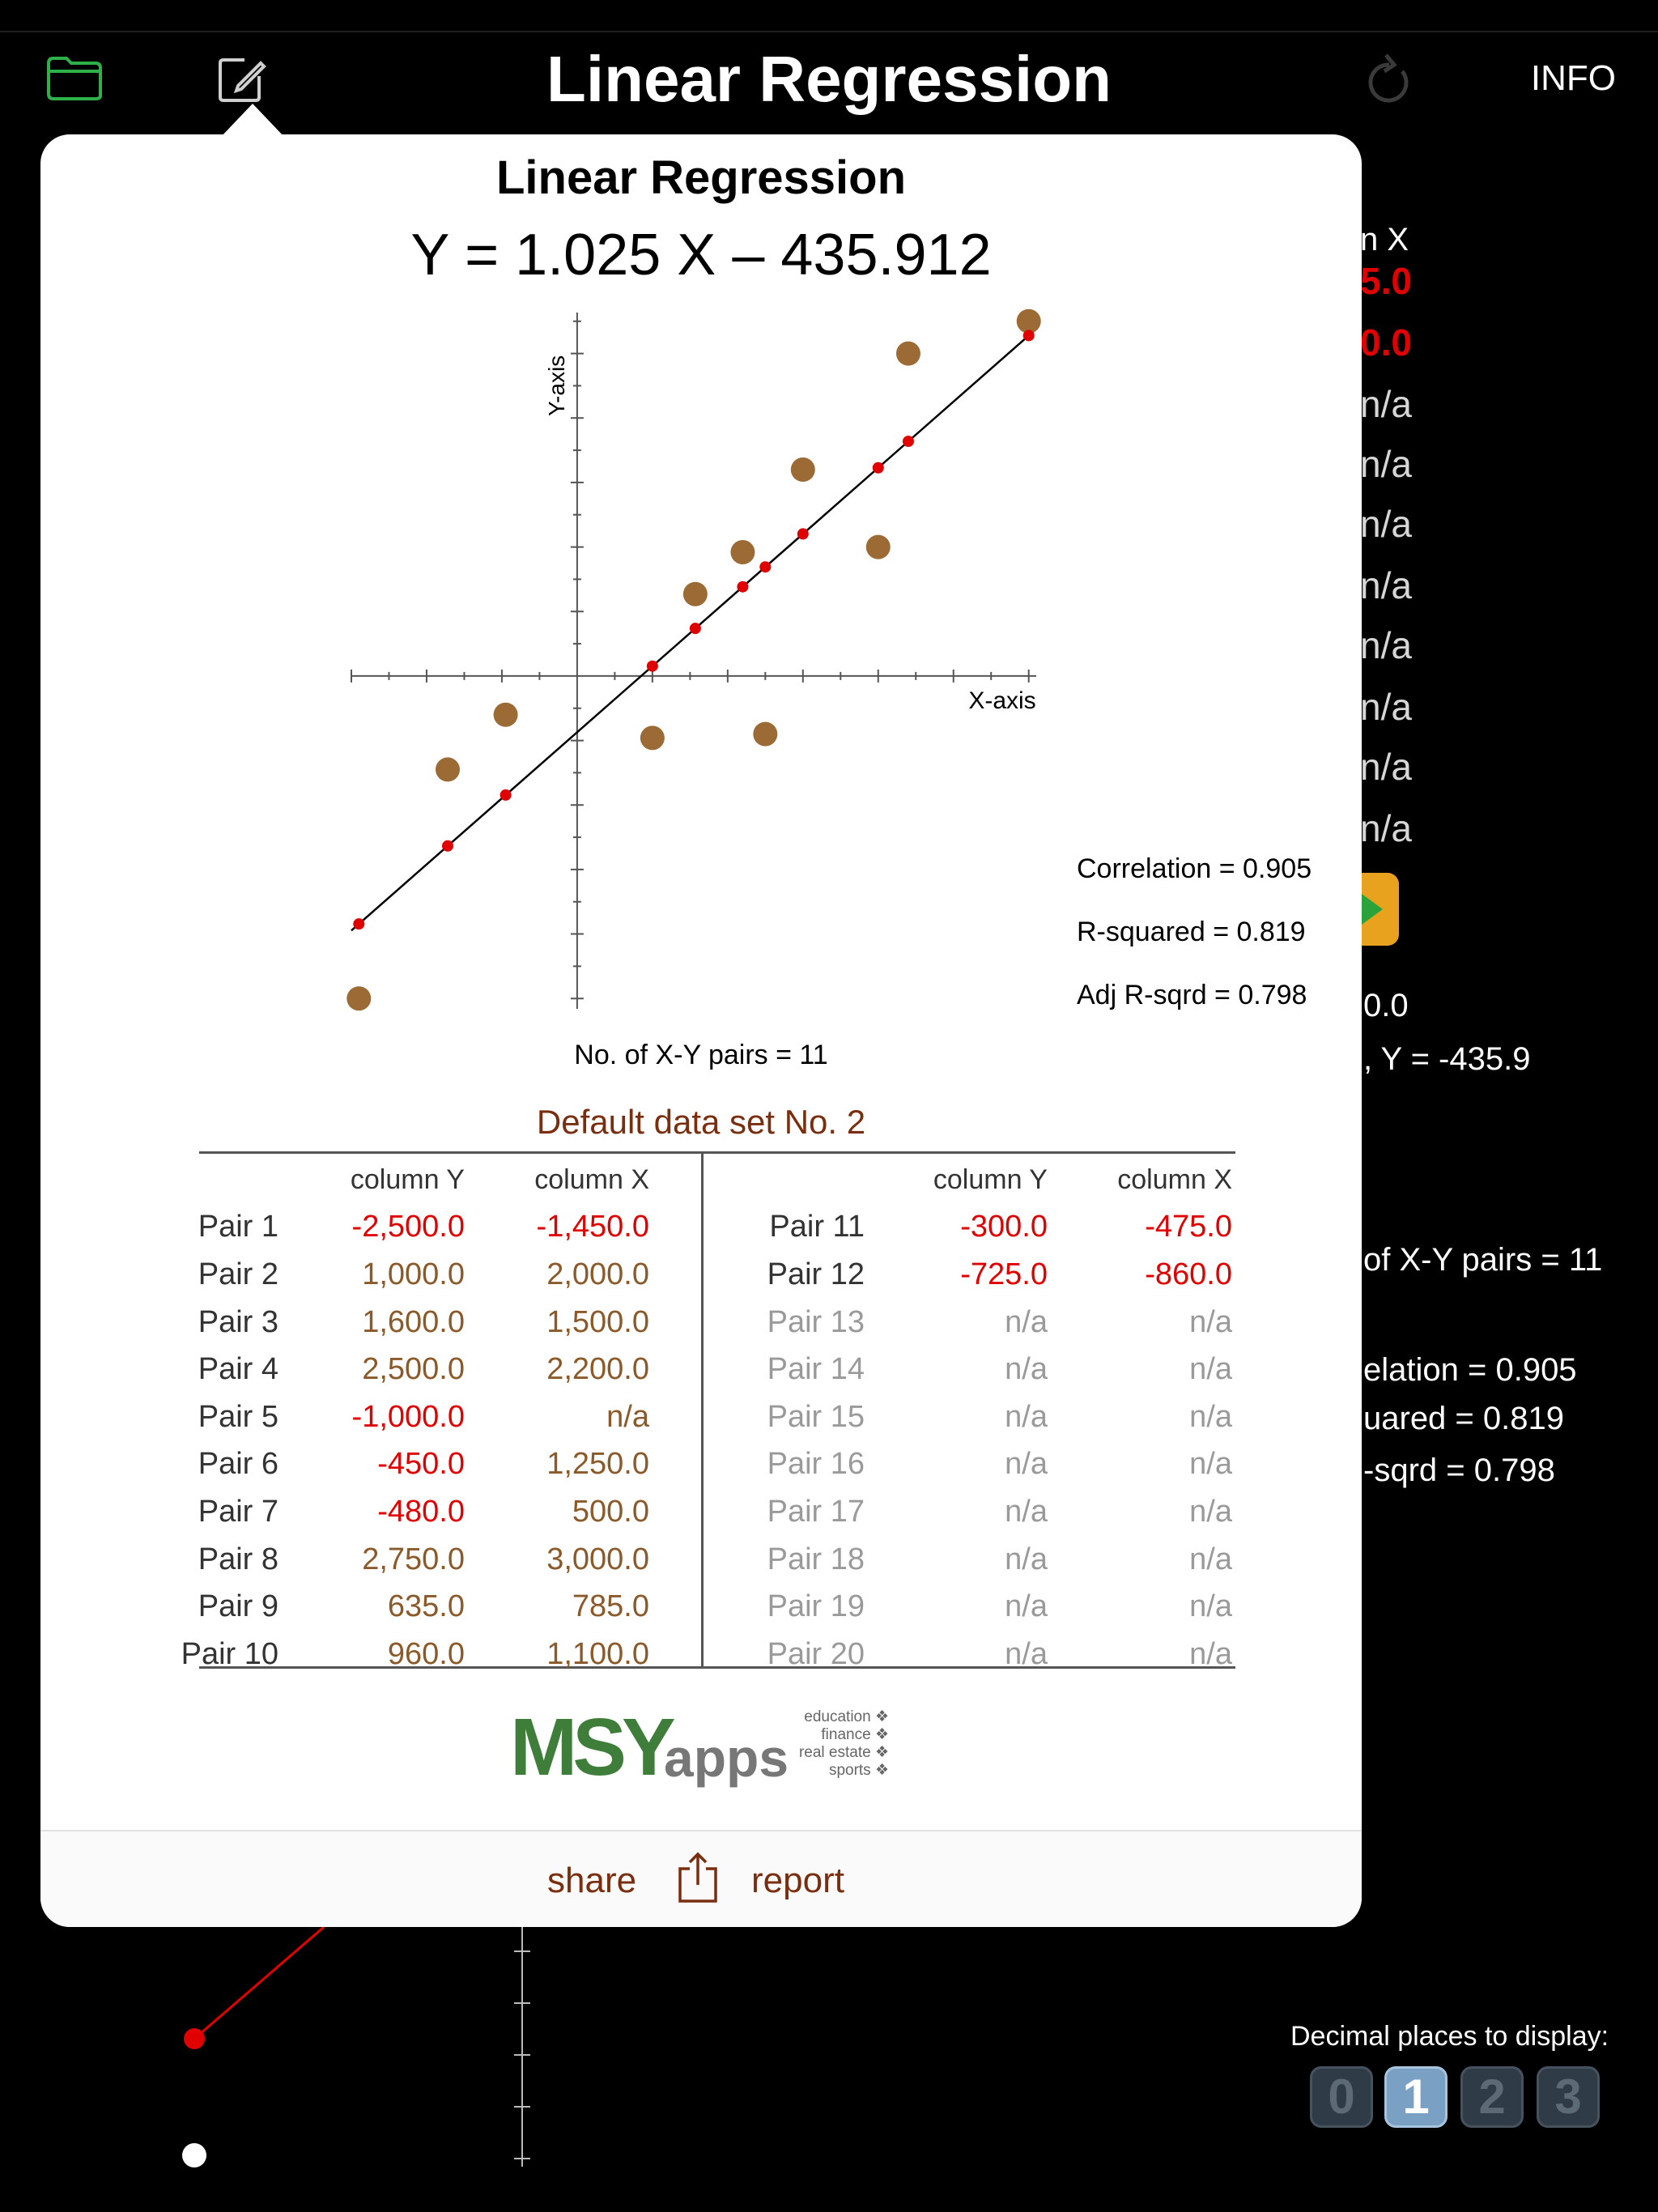 Image resolution: width=1658 pixels, height=2212 pixels. I want to click on folder-icon, so click(74, 77).